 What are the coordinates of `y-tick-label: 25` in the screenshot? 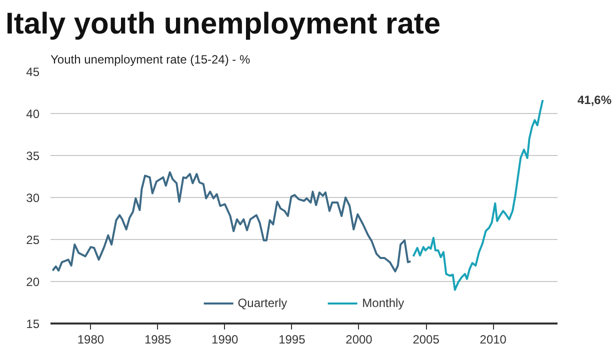 It's located at (33, 240).